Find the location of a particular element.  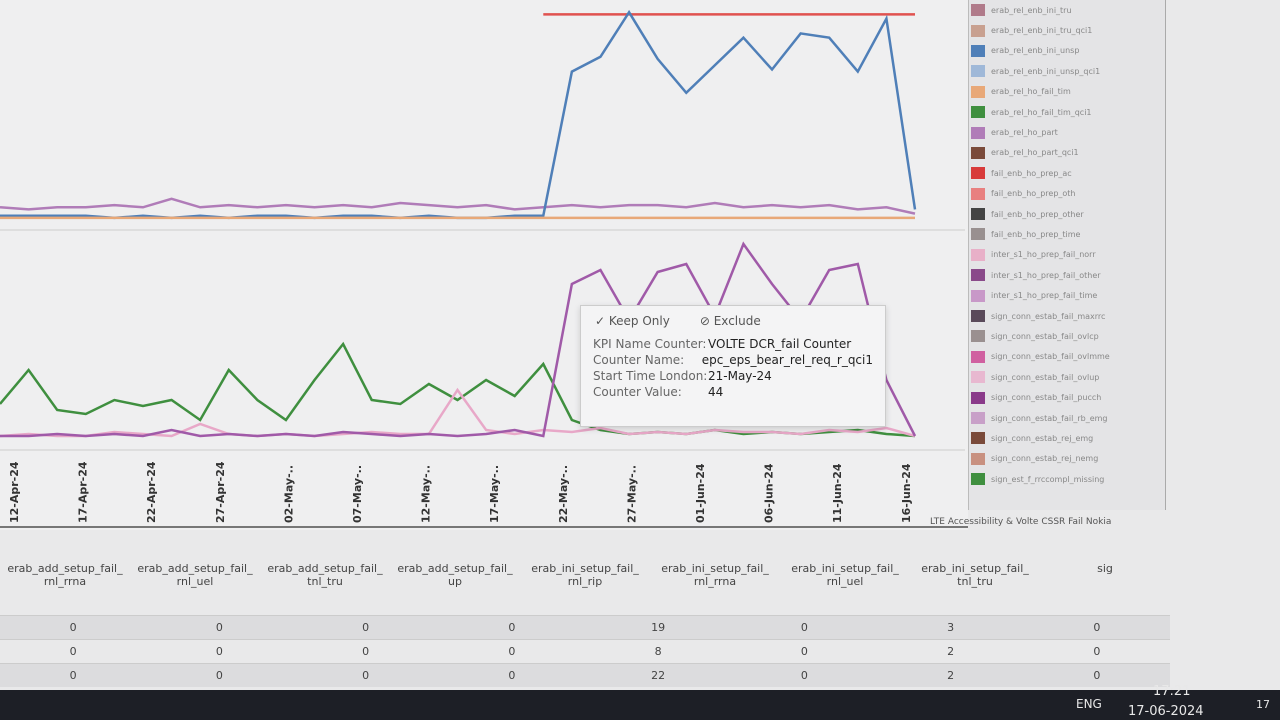

legend-label: sign_conn_estab_fail_ovlmme is located at coordinates (1050, 357).